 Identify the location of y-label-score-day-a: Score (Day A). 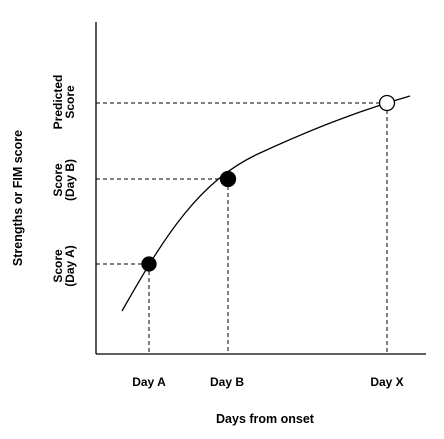
(64, 266).